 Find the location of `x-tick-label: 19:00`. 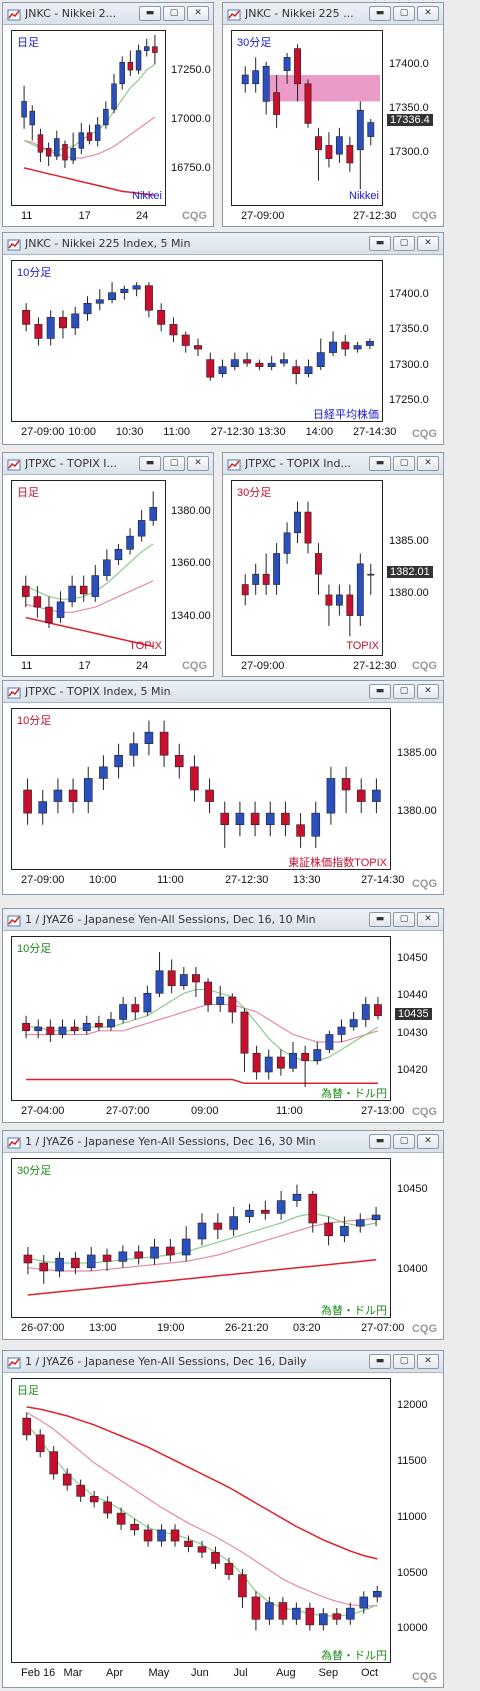

x-tick-label: 19:00 is located at coordinates (171, 1328).